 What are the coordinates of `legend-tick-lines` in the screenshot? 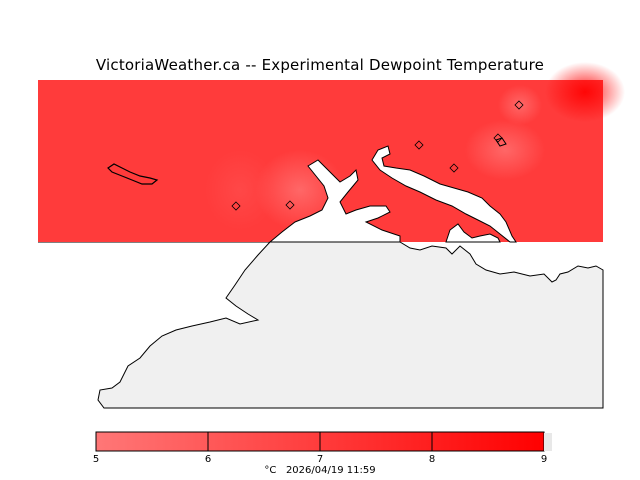 It's located at (320, 441).